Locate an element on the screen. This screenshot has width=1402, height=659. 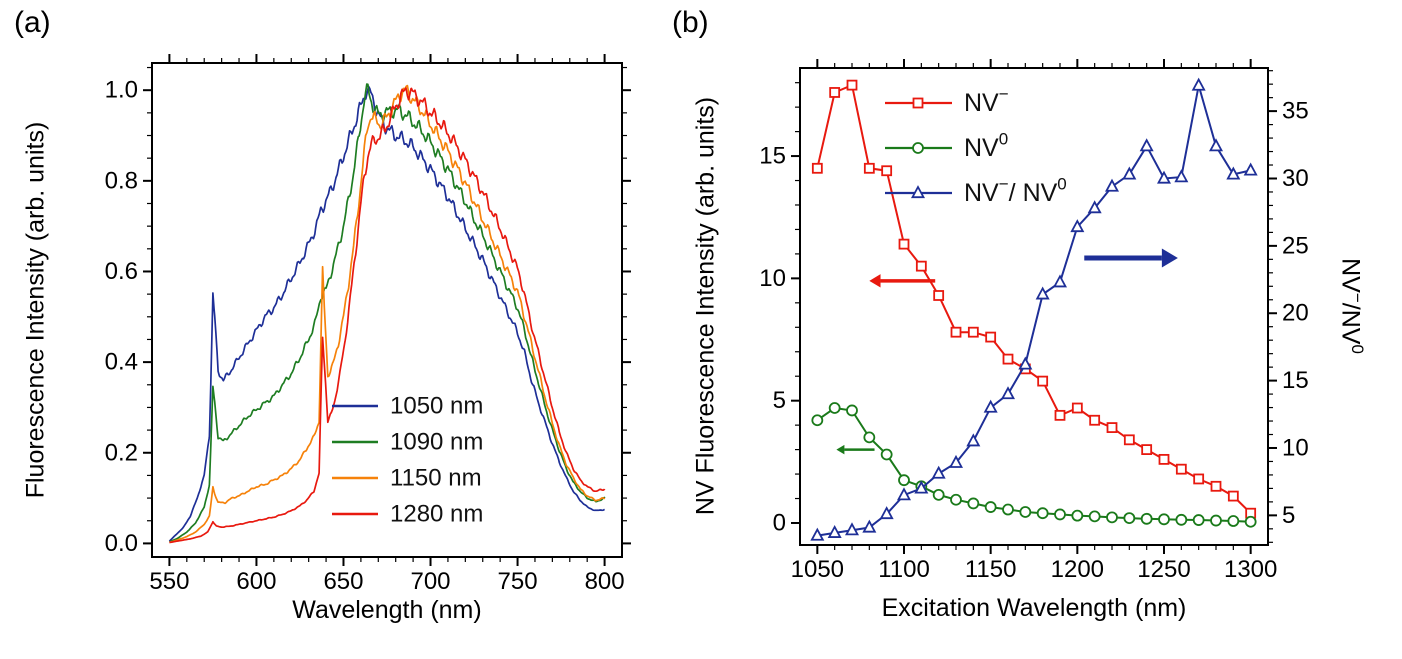
y-major-ticks-left is located at coordinates (795, 339).